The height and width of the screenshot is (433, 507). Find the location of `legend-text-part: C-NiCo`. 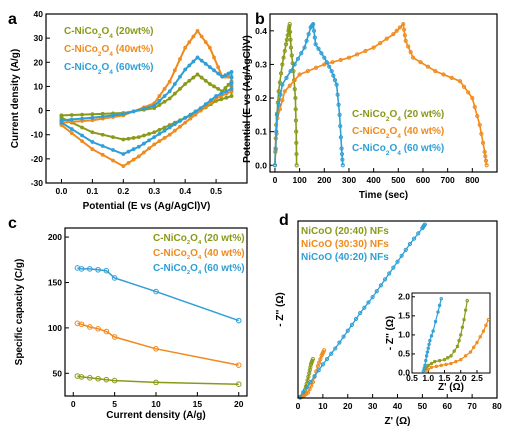

legend-text-part: C-NiCo is located at coordinates (81, 31).